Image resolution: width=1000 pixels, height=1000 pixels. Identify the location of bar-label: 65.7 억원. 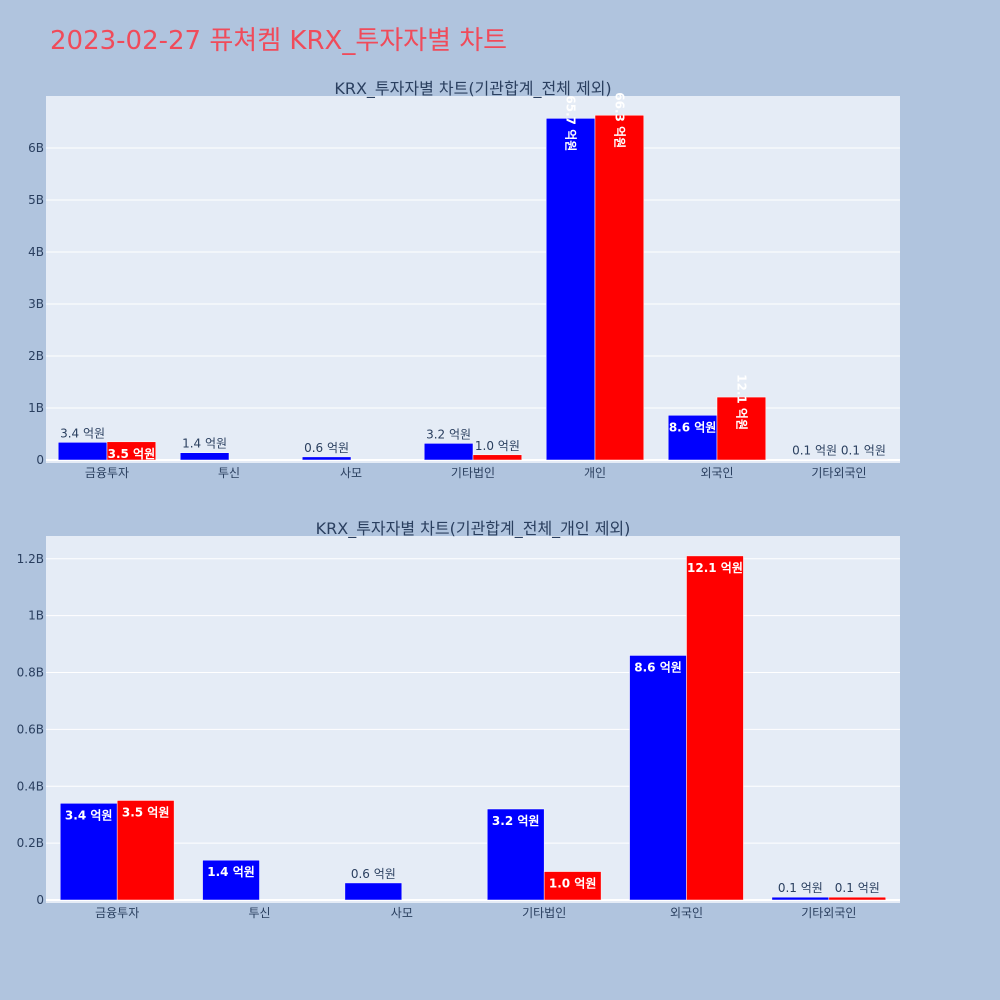
(571, 123).